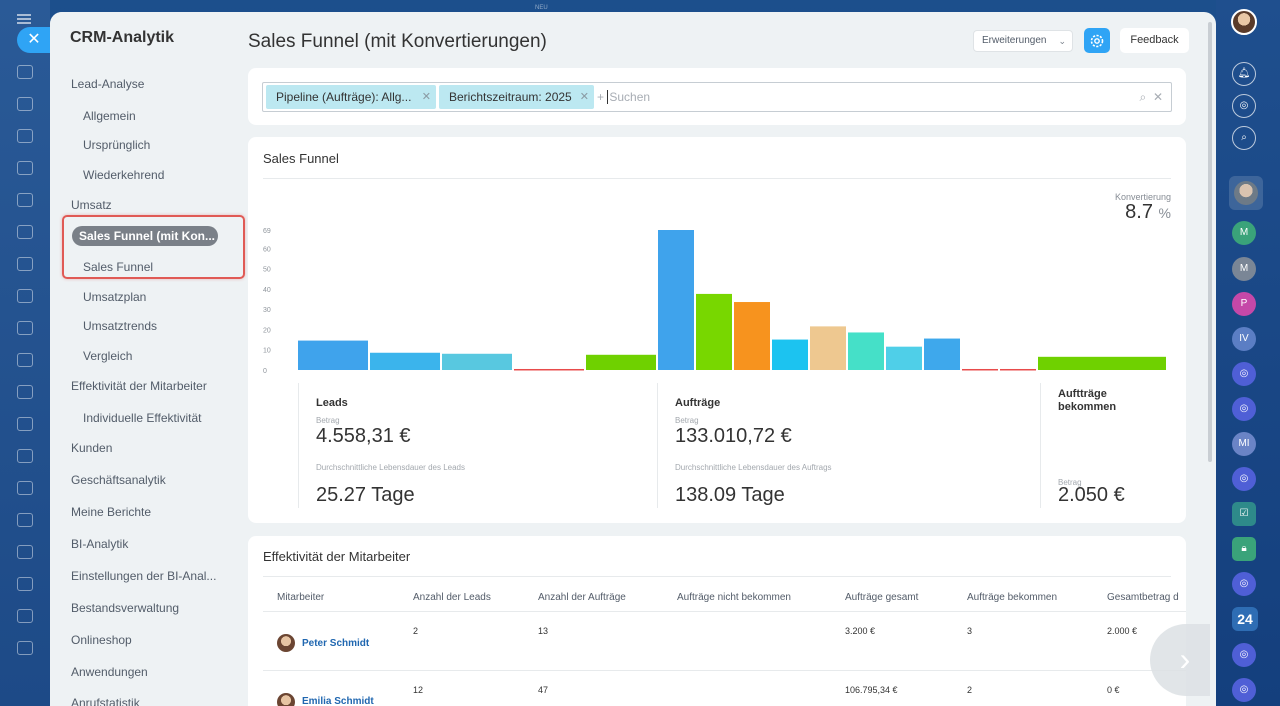 The image size is (1280, 706). I want to click on add-filter-icon: +, so click(601, 97).